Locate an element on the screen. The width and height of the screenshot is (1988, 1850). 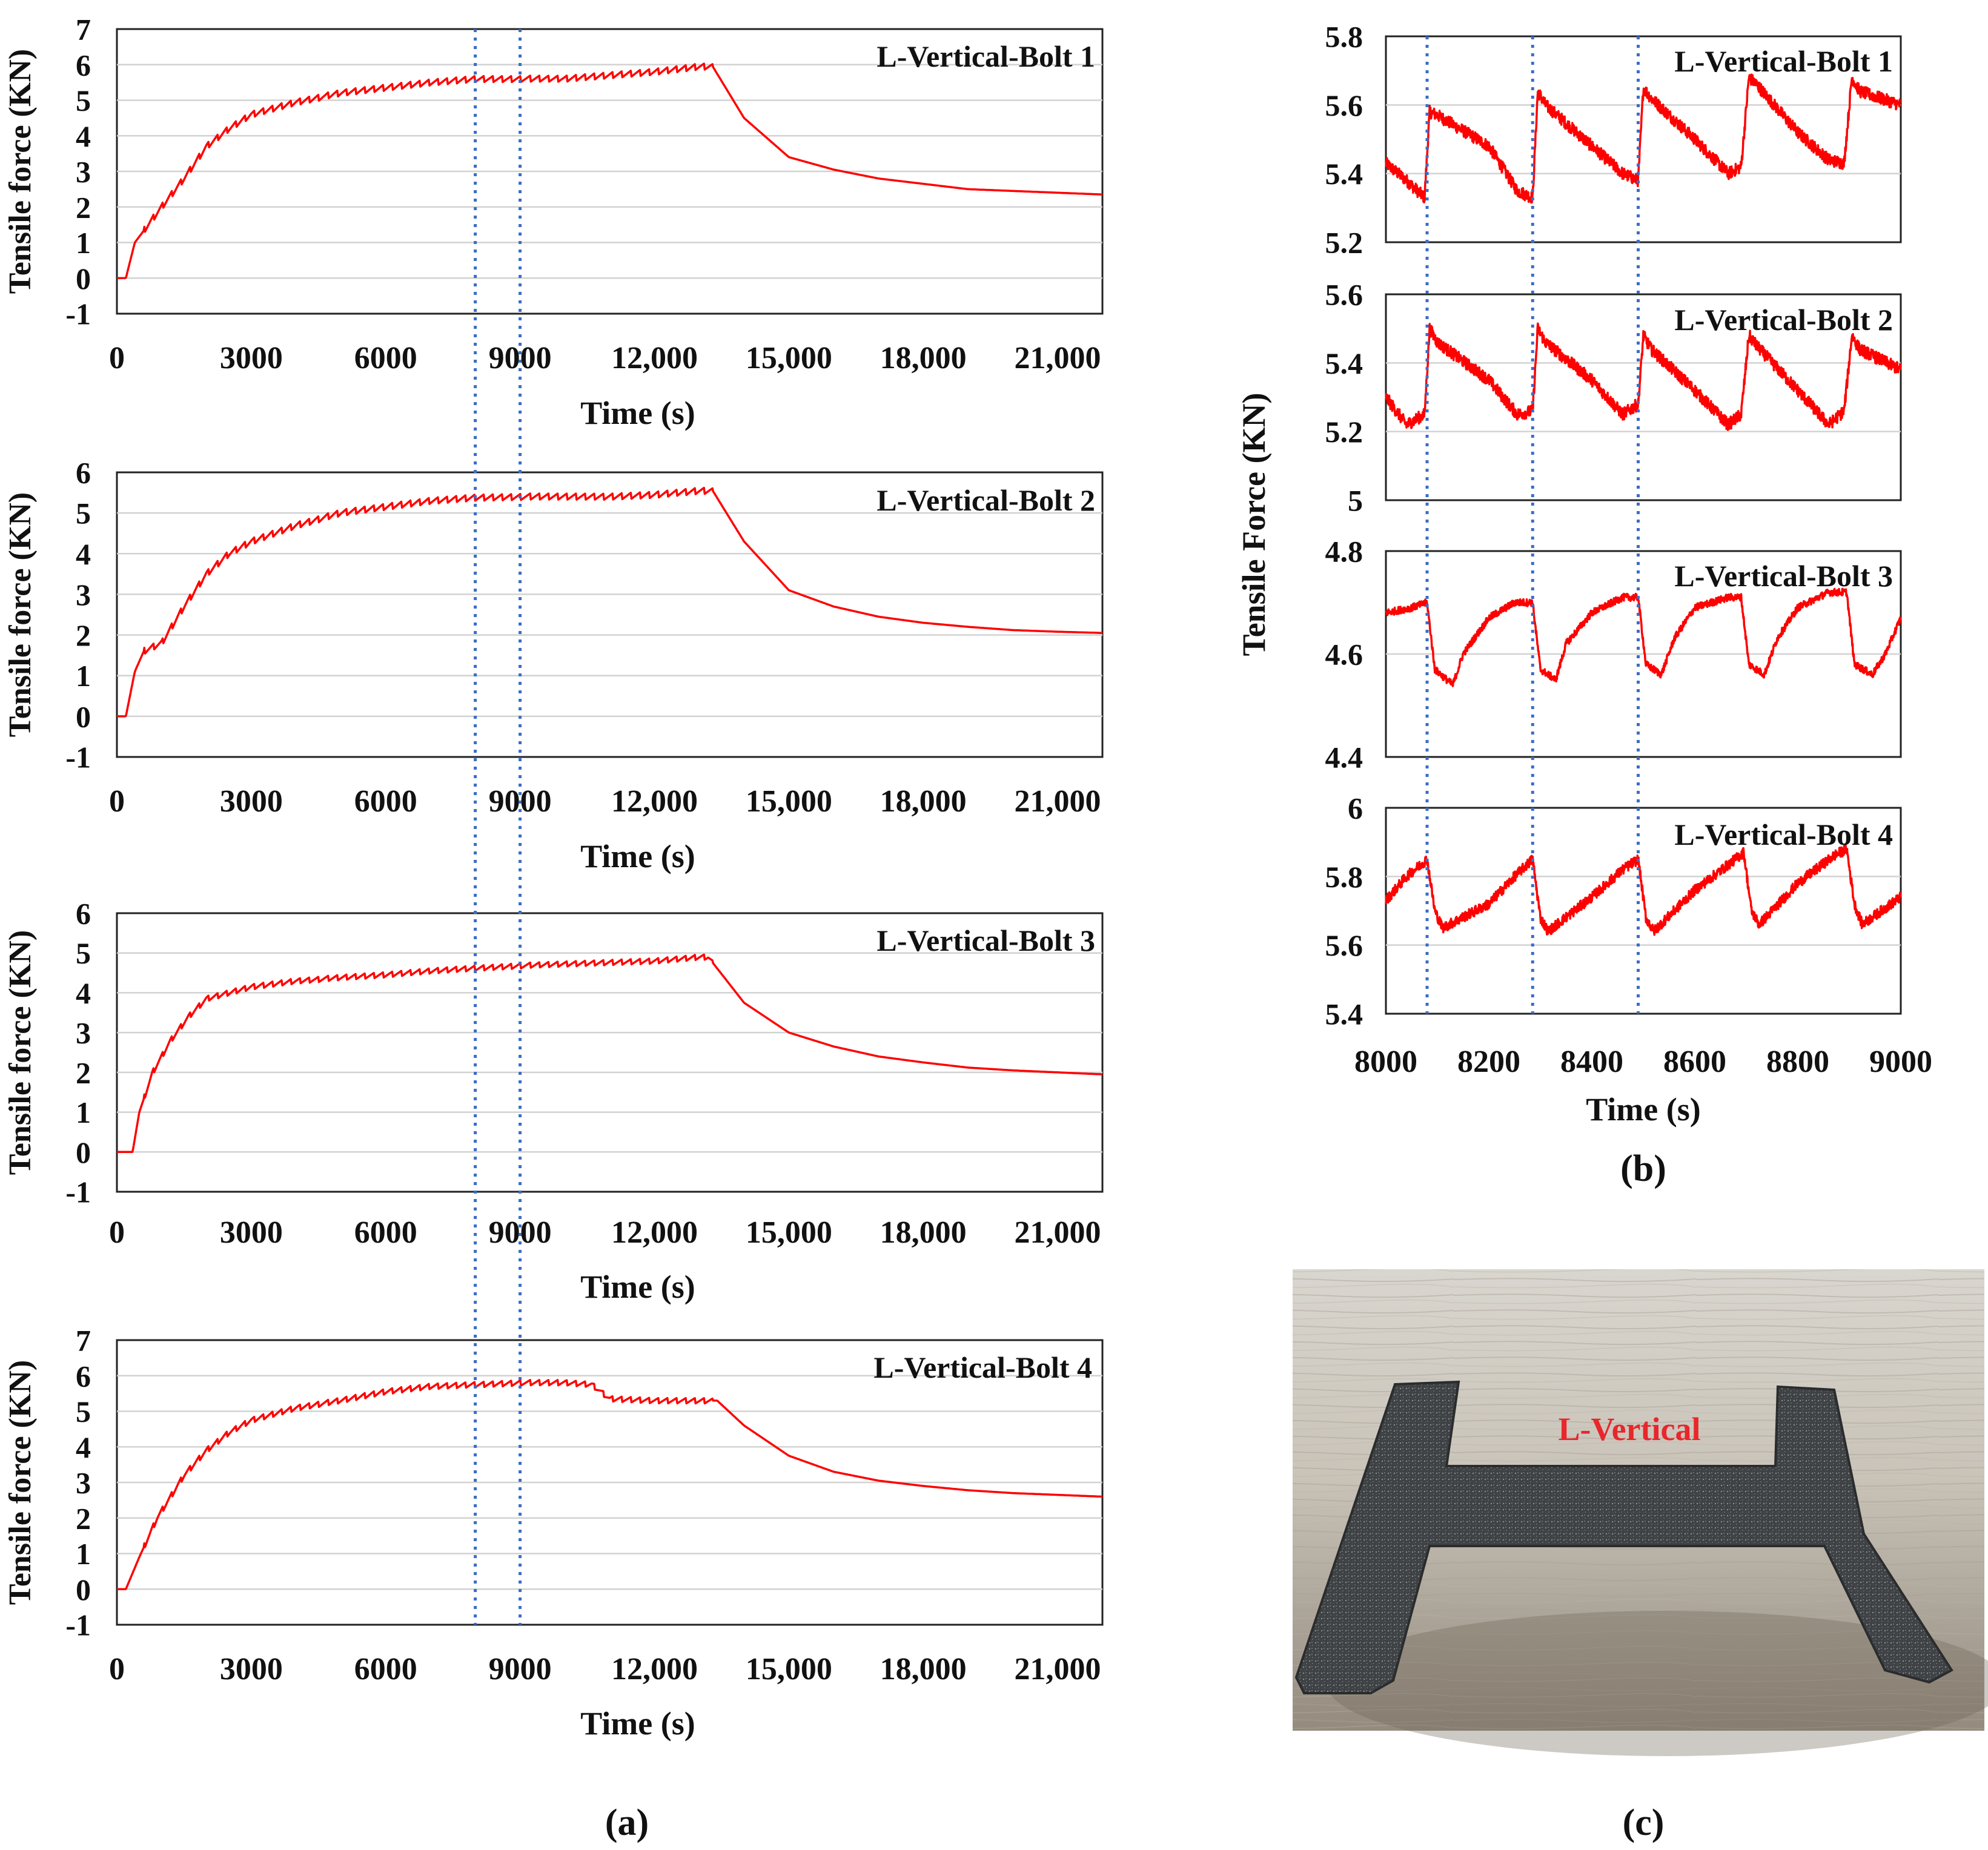
panel-b-y-axis-label: Tensile Force (KN) is located at coordinates (1254, 524).